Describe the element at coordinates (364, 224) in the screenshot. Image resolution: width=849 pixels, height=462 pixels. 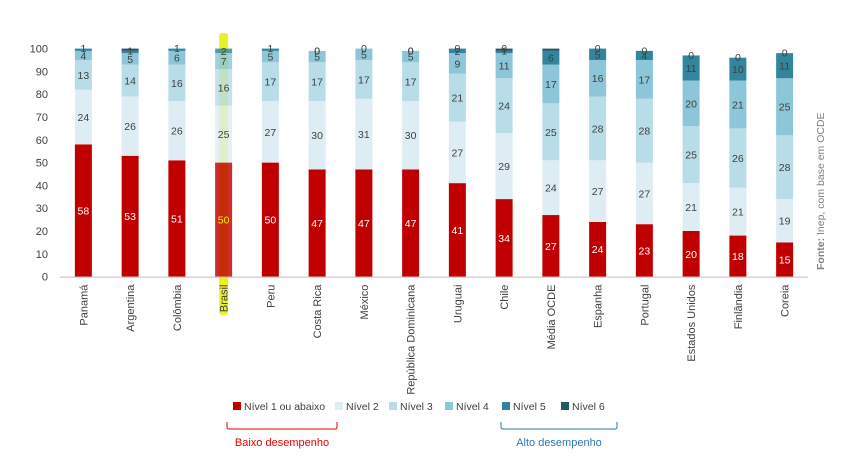
I see `data-label: 47` at that location.